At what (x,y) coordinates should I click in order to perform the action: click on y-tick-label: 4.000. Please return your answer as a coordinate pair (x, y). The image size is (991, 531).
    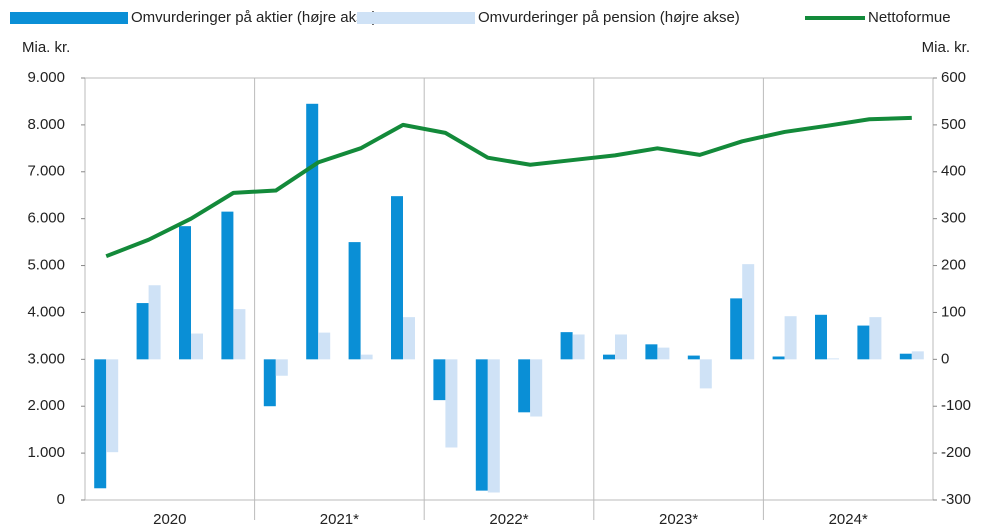
    Looking at the image, I should click on (46, 311).